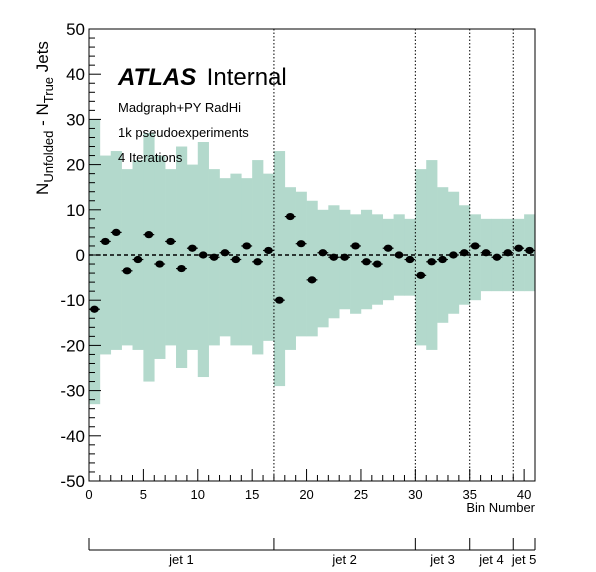 This screenshot has width=596, height=572. Describe the element at coordinates (469, 494) in the screenshot. I see `x-tick-label: 35` at that location.